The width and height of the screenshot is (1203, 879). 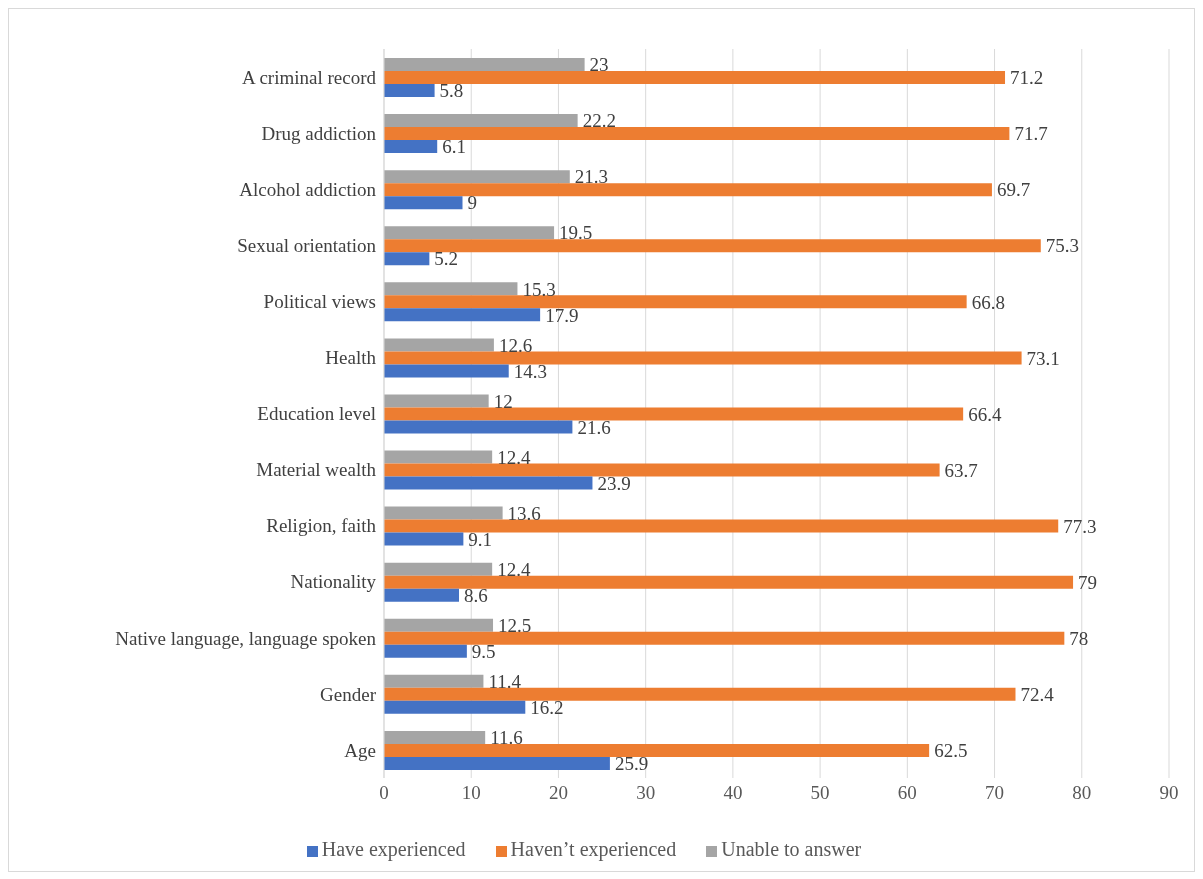 What do you see at coordinates (594, 427) in the screenshot?
I see `data-label: 21.6` at bounding box center [594, 427].